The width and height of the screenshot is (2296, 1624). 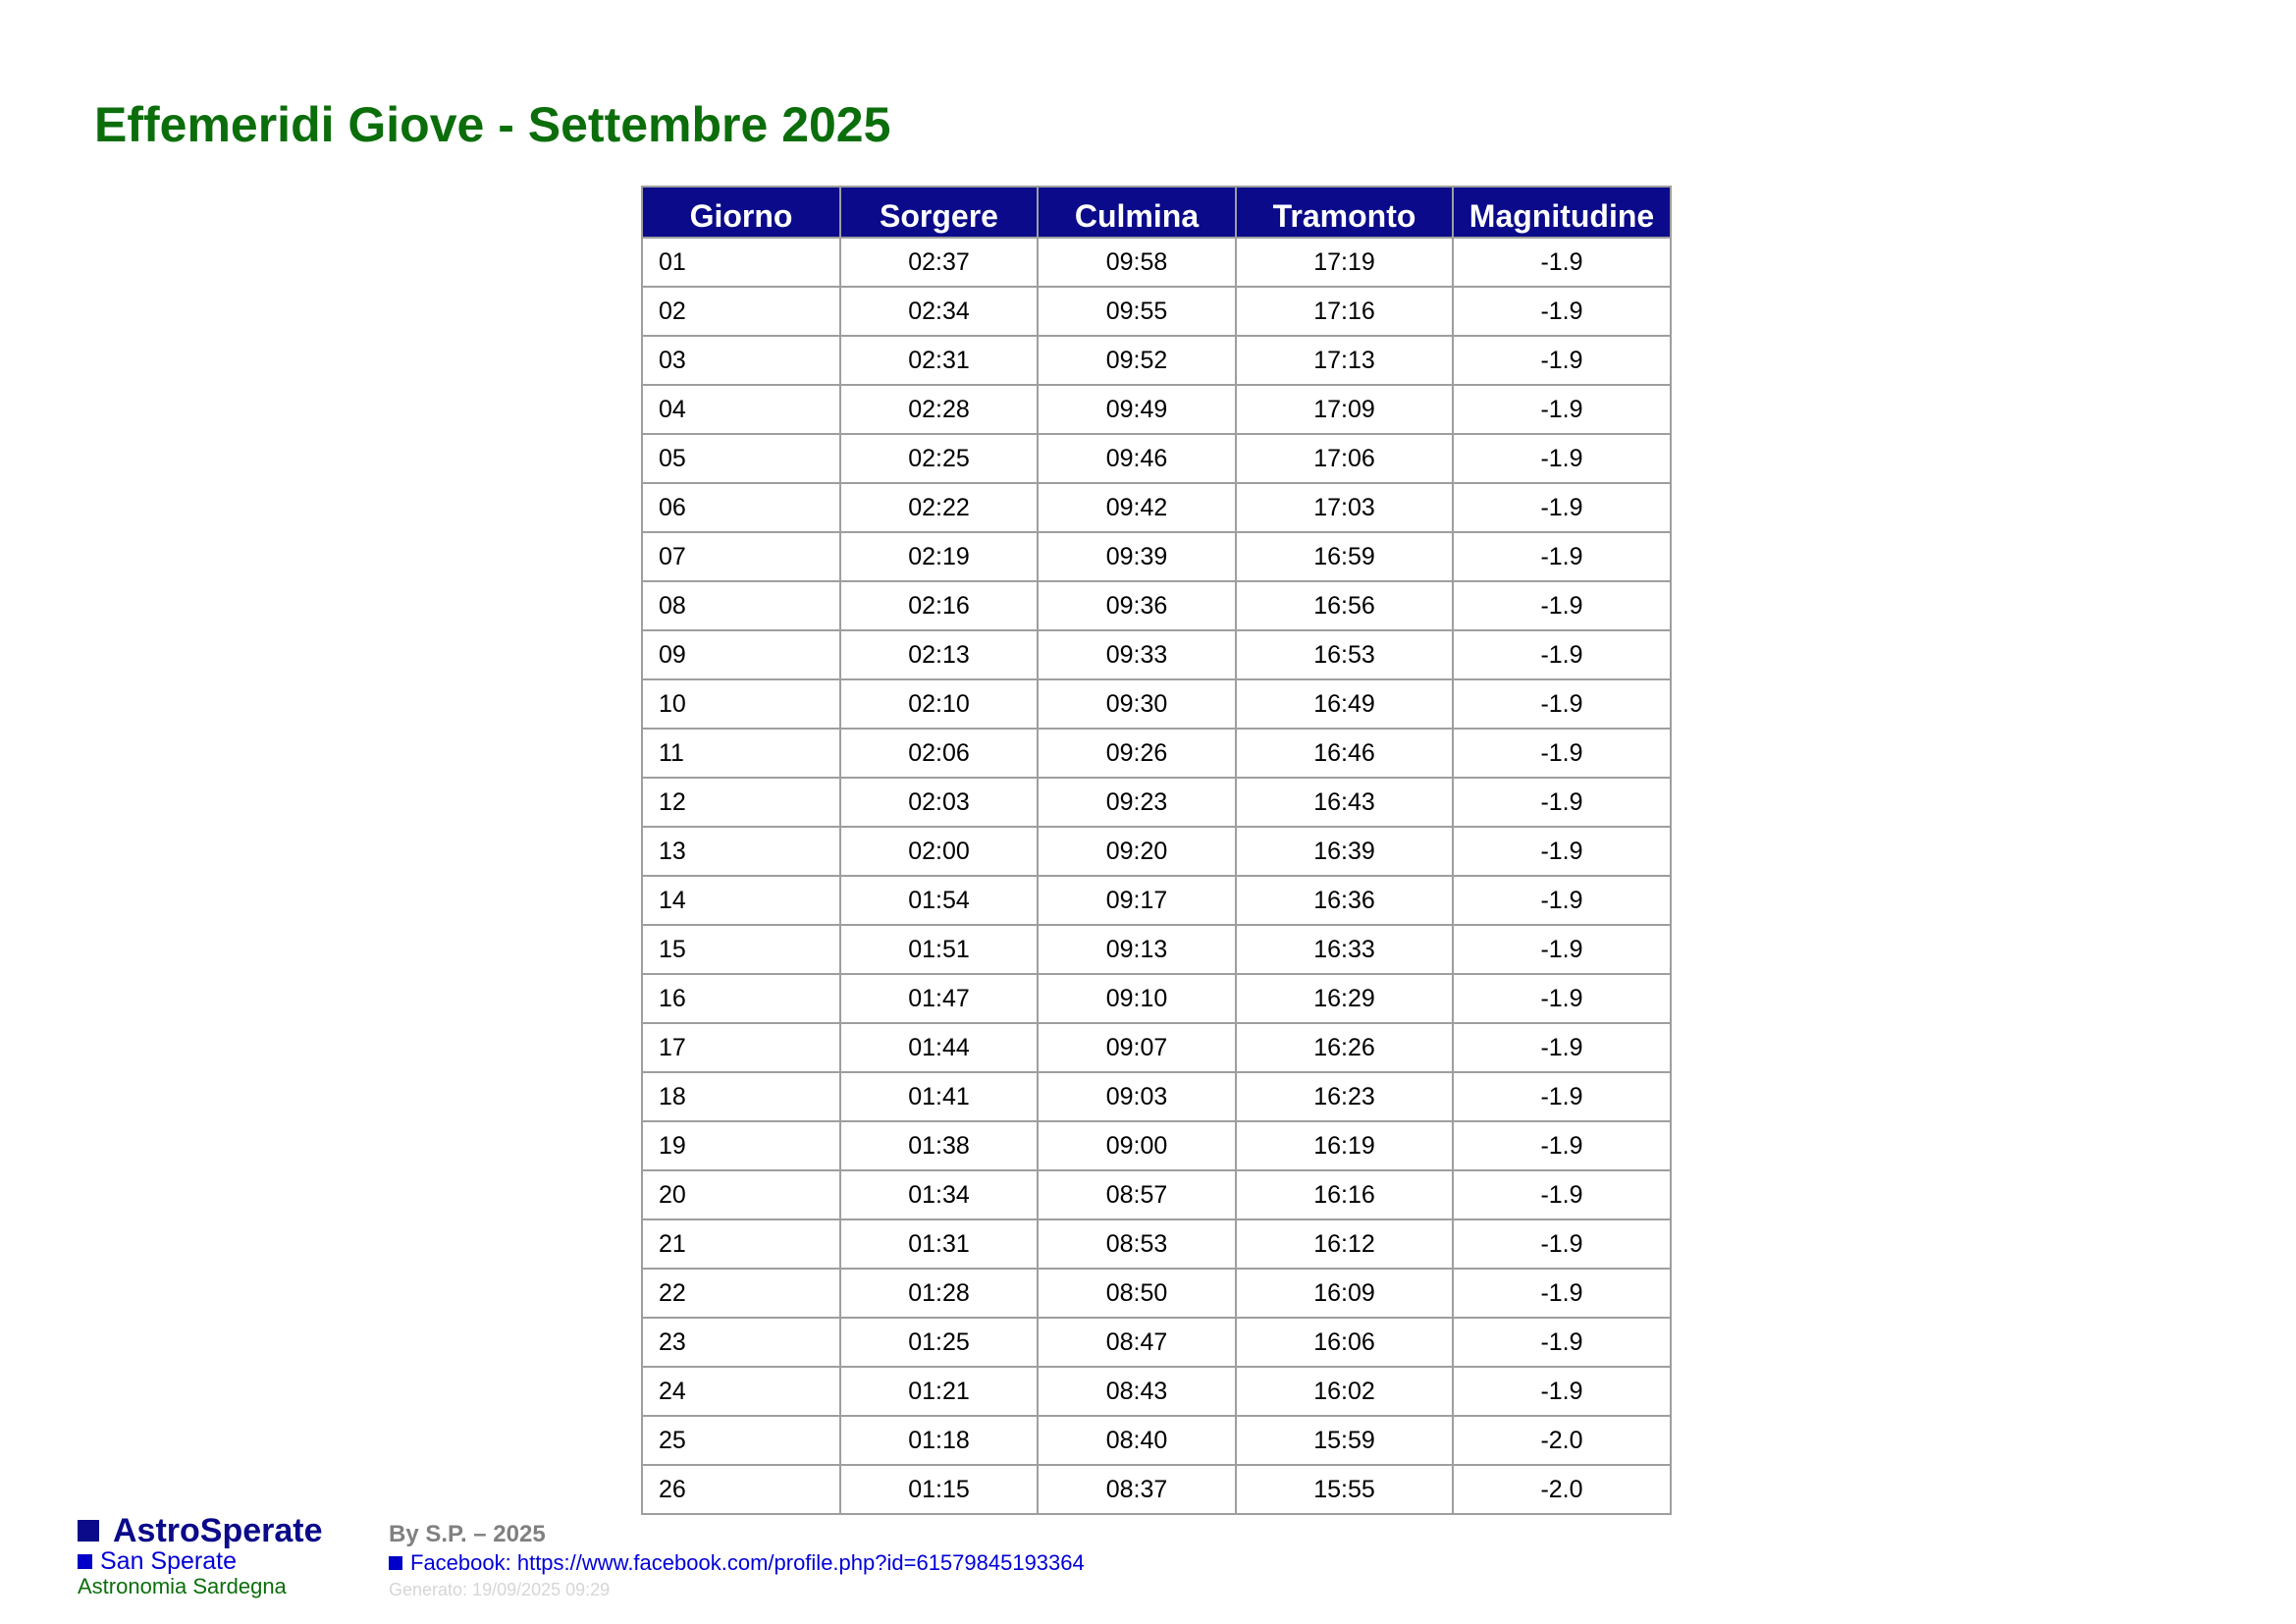 What do you see at coordinates (741, 949) in the screenshot?
I see `cell-day: 15` at bounding box center [741, 949].